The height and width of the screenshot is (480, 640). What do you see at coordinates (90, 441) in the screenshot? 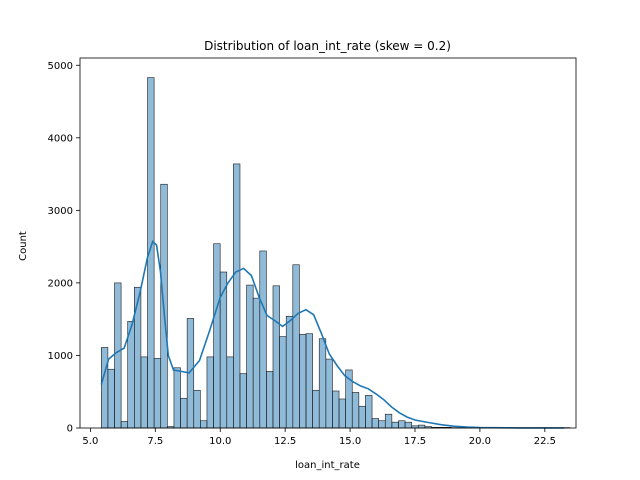
I see `x-tick-label: 5.0` at bounding box center [90, 441].